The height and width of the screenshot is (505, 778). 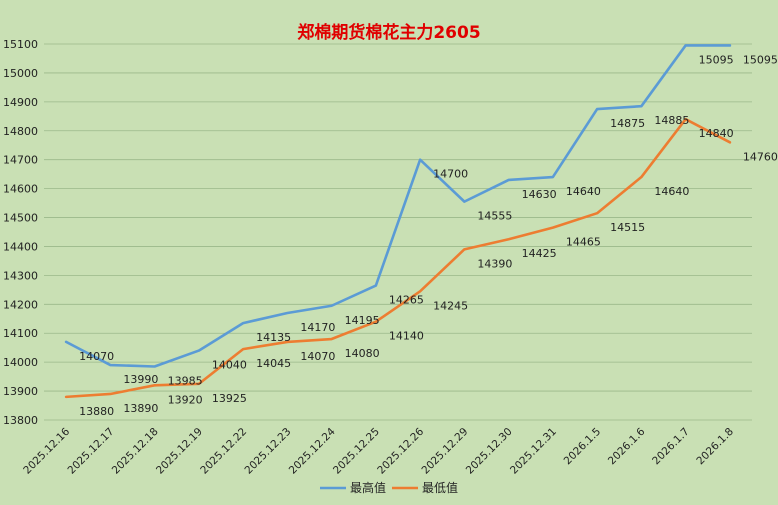 I want to click on data-label: 14170, so click(x=317, y=327).